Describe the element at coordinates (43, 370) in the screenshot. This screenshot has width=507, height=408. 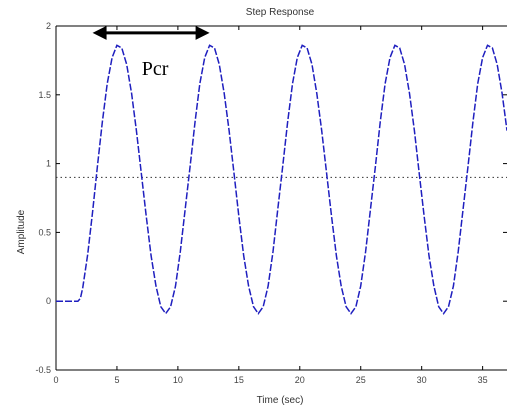
I see `y-tick-label: -0.5` at that location.